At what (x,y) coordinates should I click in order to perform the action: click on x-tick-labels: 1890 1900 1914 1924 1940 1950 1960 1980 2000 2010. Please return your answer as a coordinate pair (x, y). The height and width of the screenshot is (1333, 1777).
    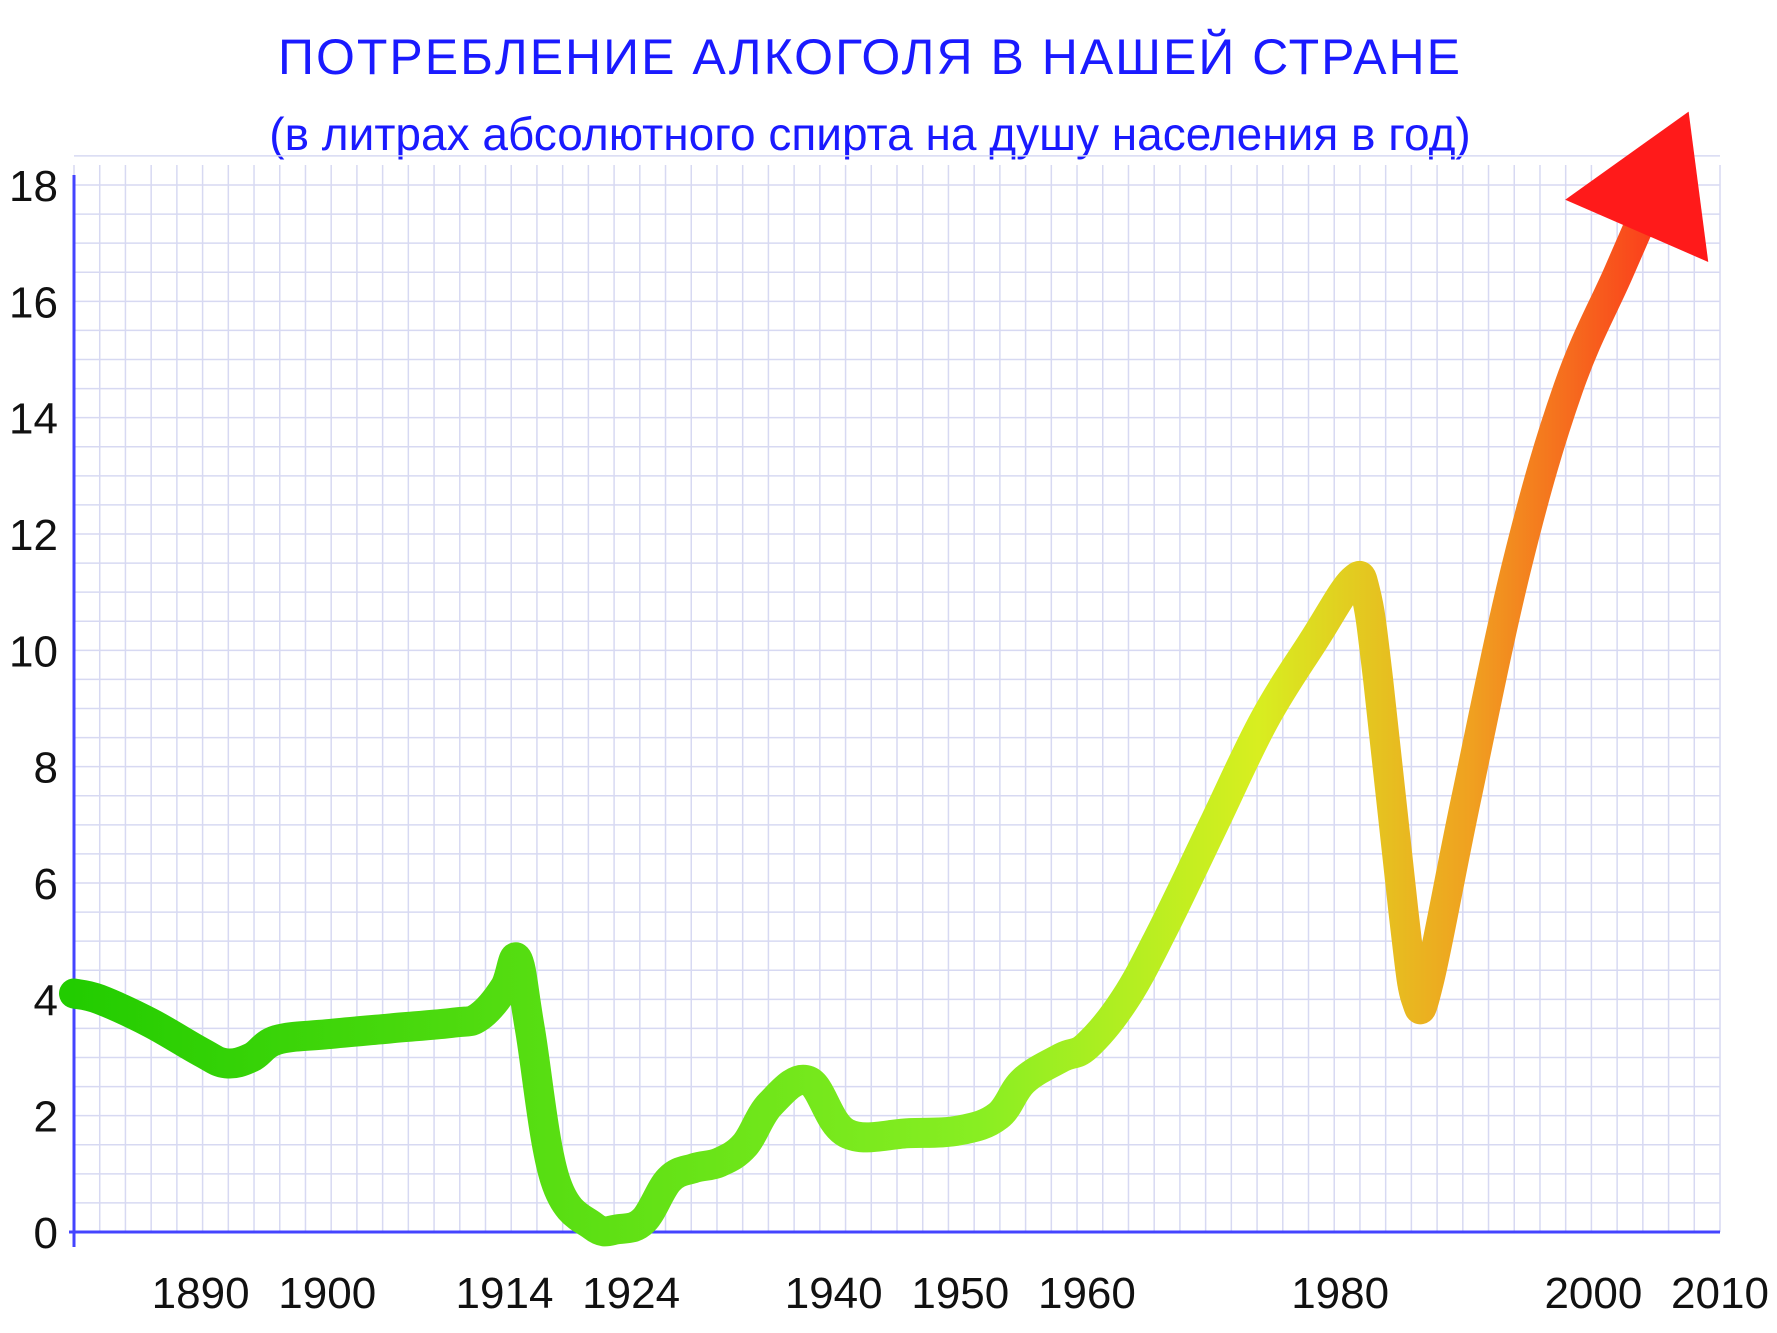
    Looking at the image, I should click on (960, 1293).